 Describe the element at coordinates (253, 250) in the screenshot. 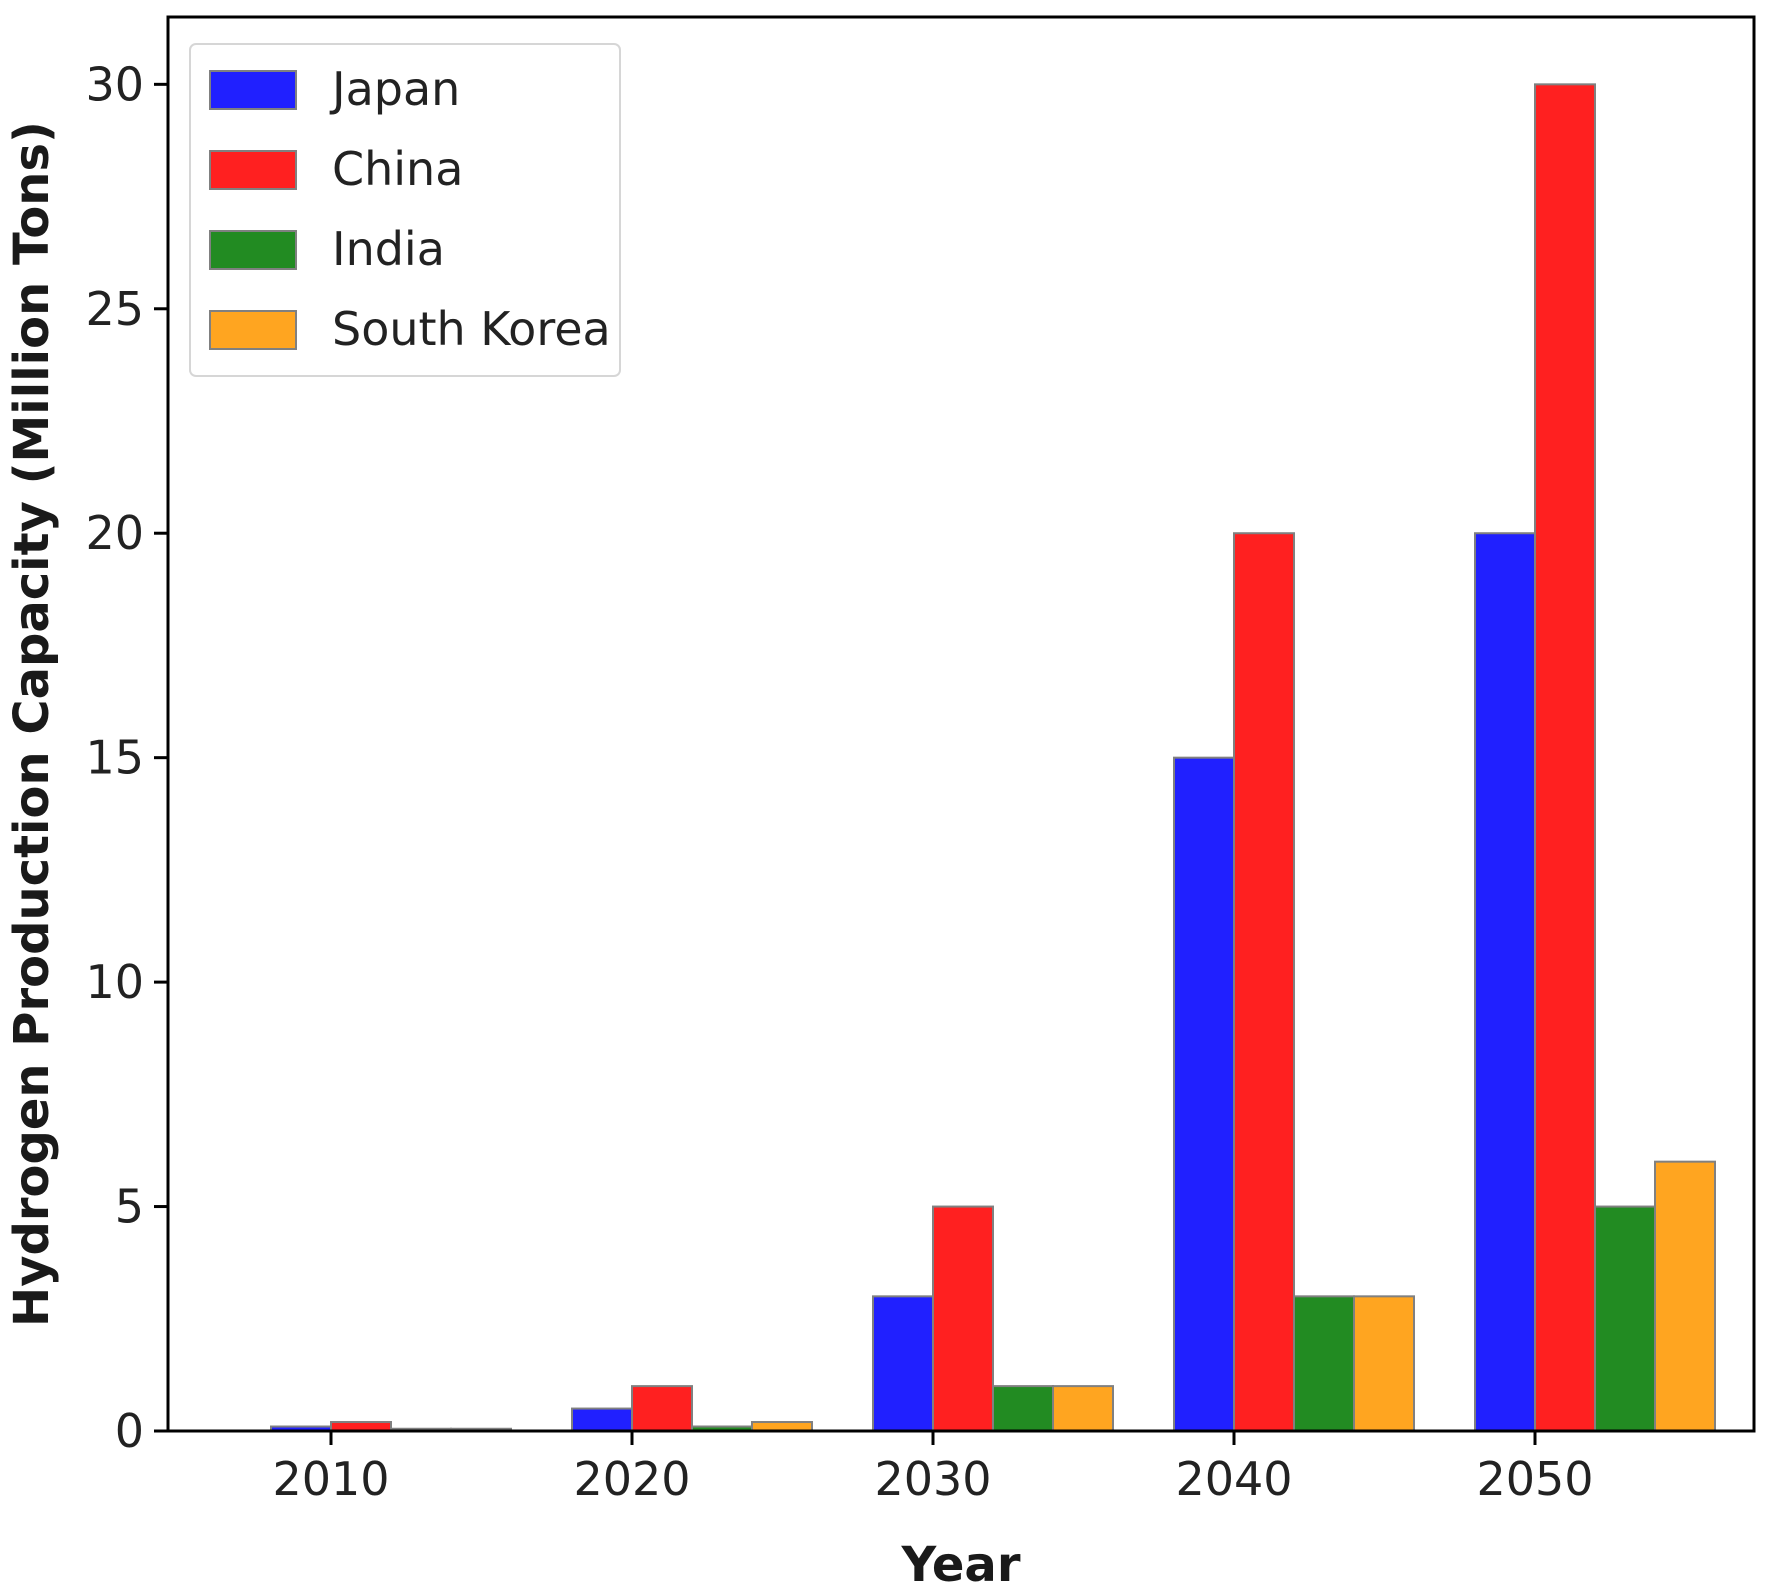

I see `legend-swatch-india` at that location.